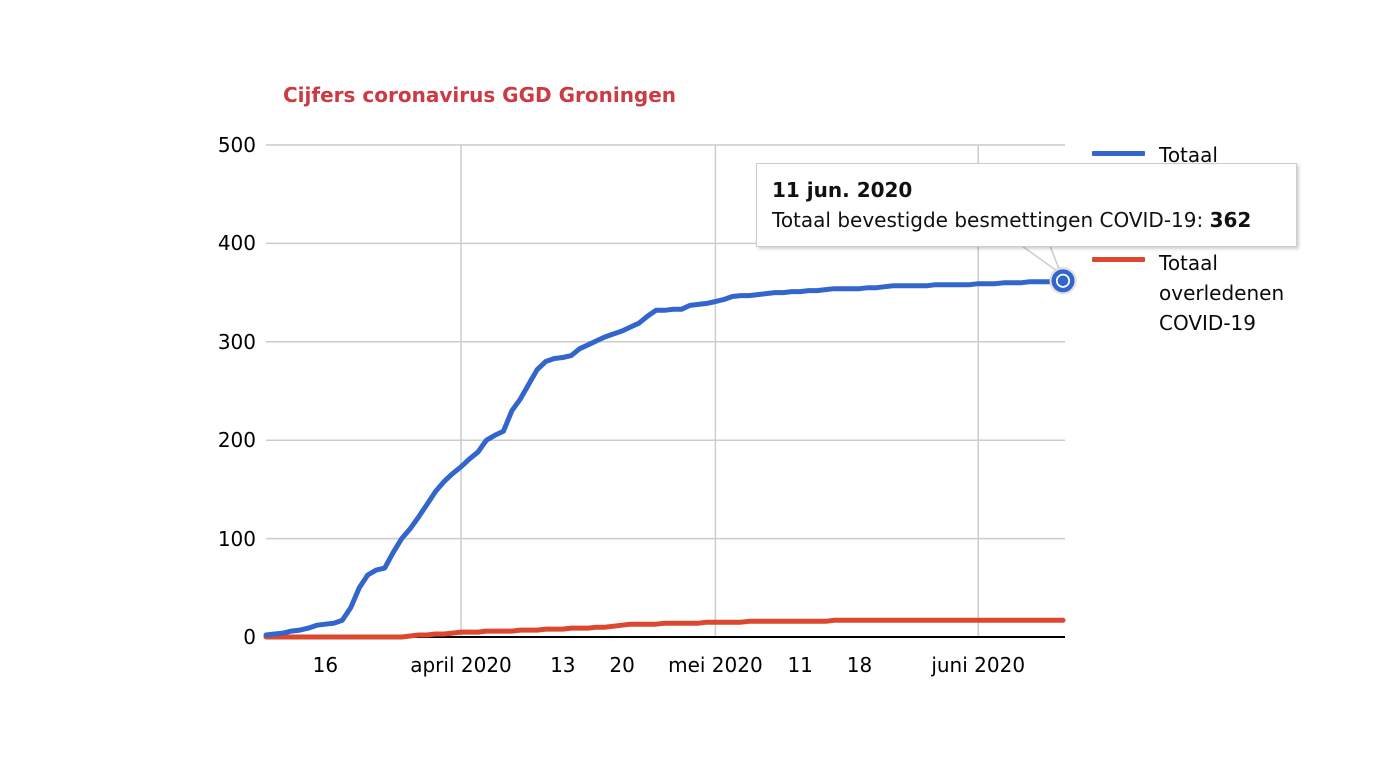 The image size is (1398, 772). I want to click on y-tick-label: 100, so click(236, 538).